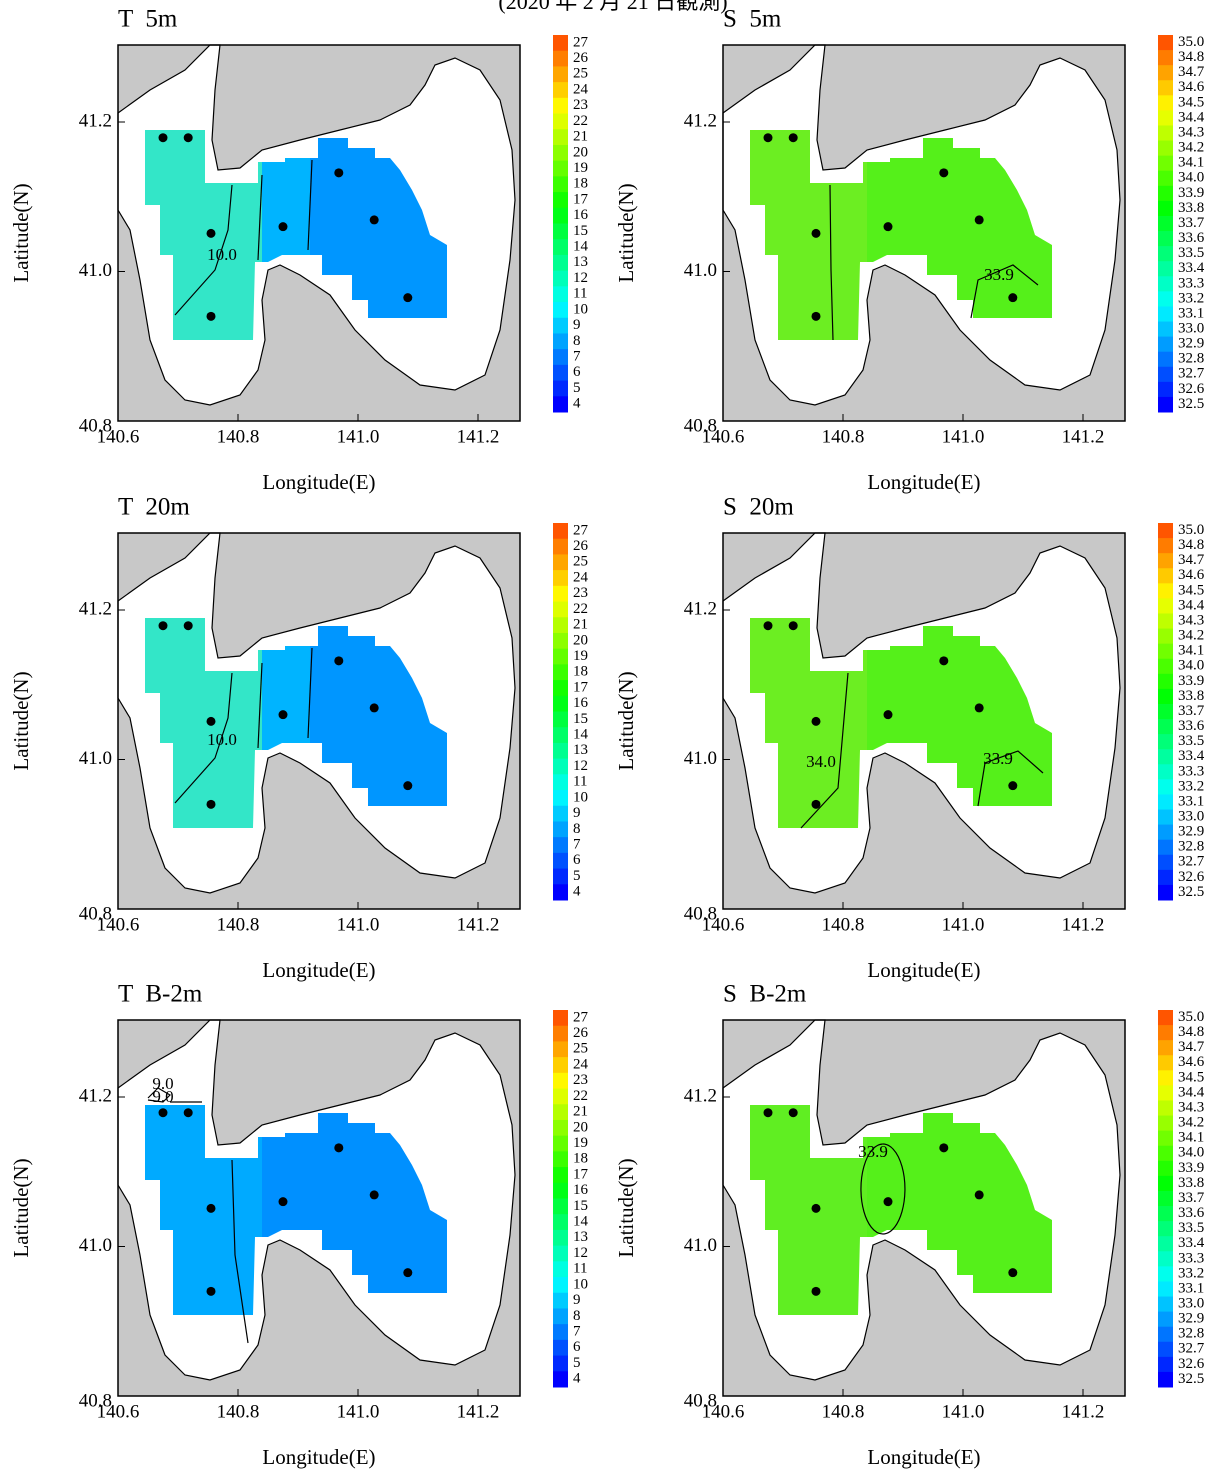  Describe the element at coordinates (765, 994) in the screenshot. I see `panel-title: S B-2m` at that location.